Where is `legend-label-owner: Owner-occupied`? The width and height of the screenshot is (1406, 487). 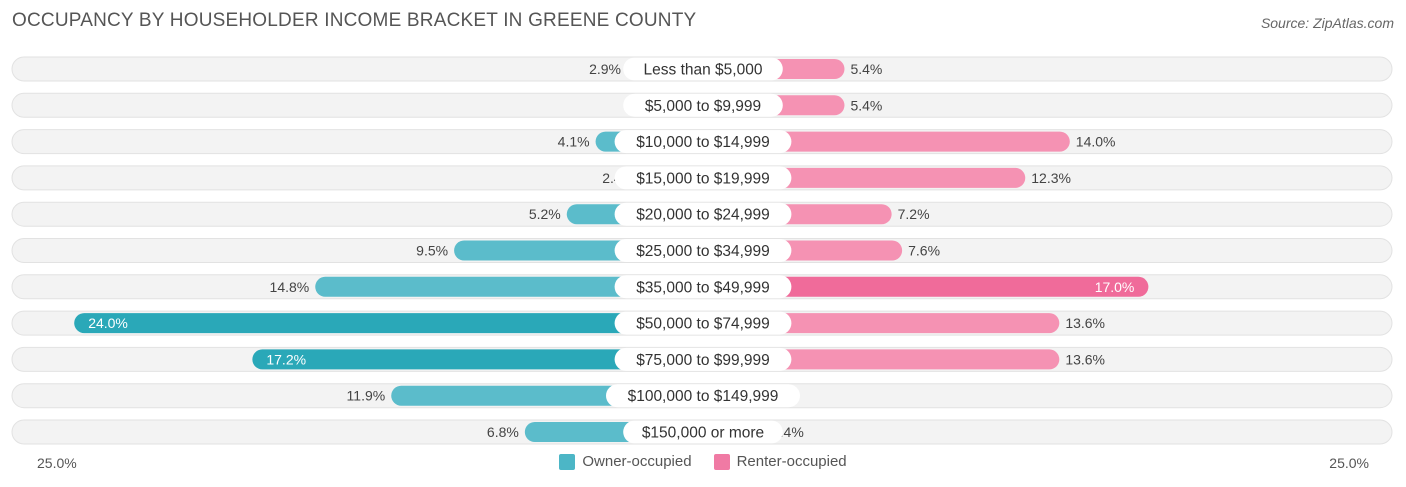 legend-label-owner: Owner-occupied is located at coordinates (637, 461).